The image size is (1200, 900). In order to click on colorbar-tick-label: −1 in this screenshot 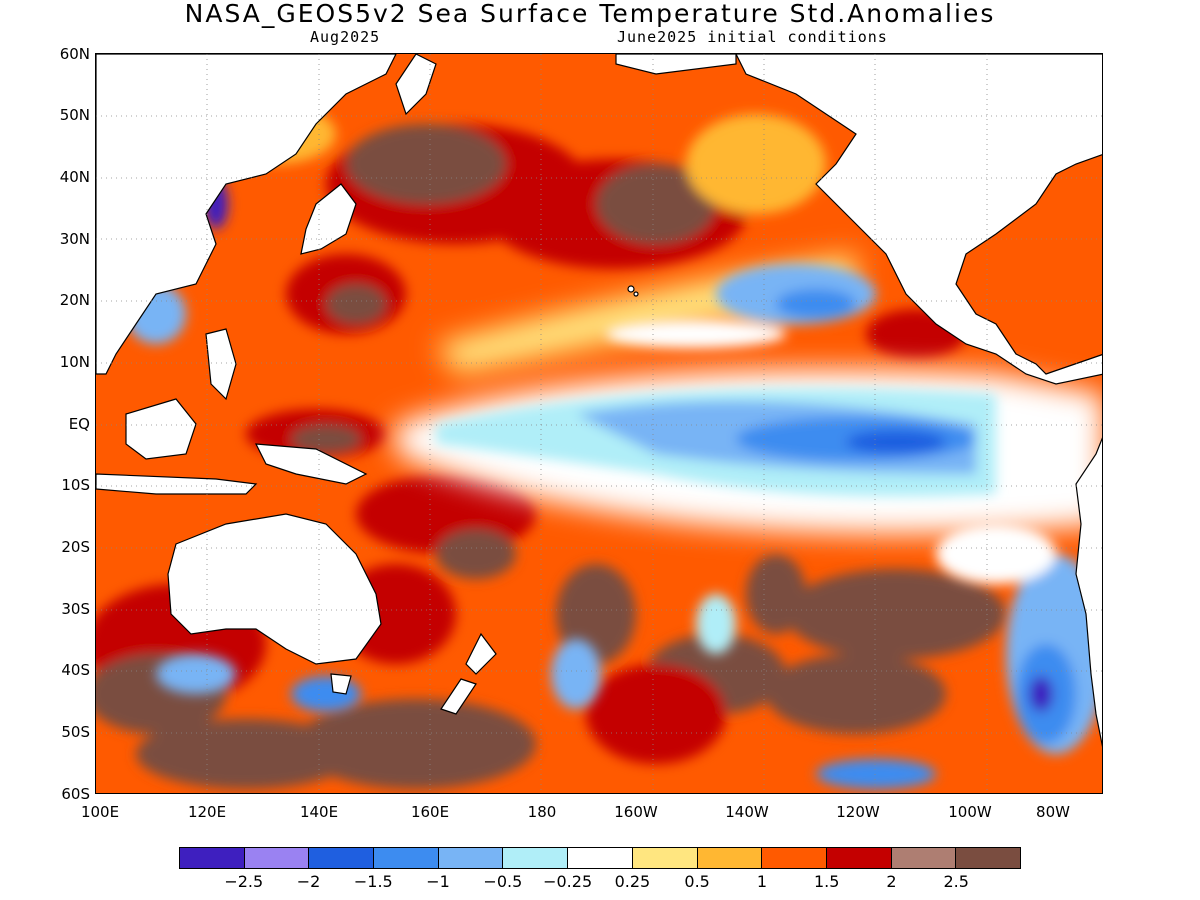, I will do `click(438, 881)`.